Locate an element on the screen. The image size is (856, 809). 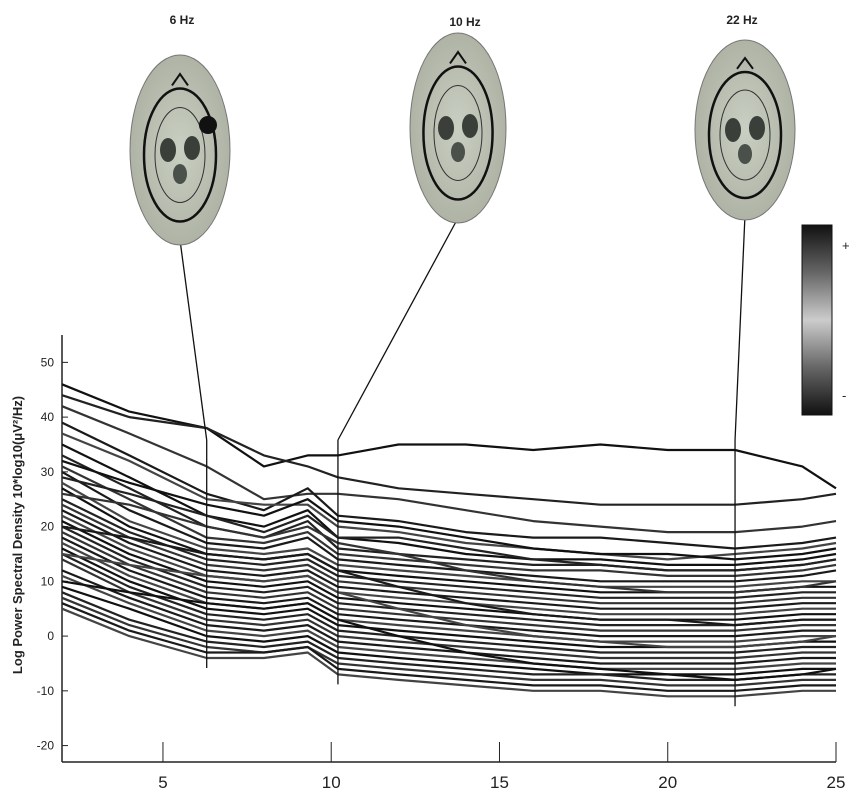
colorbar-bottom-label: - is located at coordinates (844, 395).